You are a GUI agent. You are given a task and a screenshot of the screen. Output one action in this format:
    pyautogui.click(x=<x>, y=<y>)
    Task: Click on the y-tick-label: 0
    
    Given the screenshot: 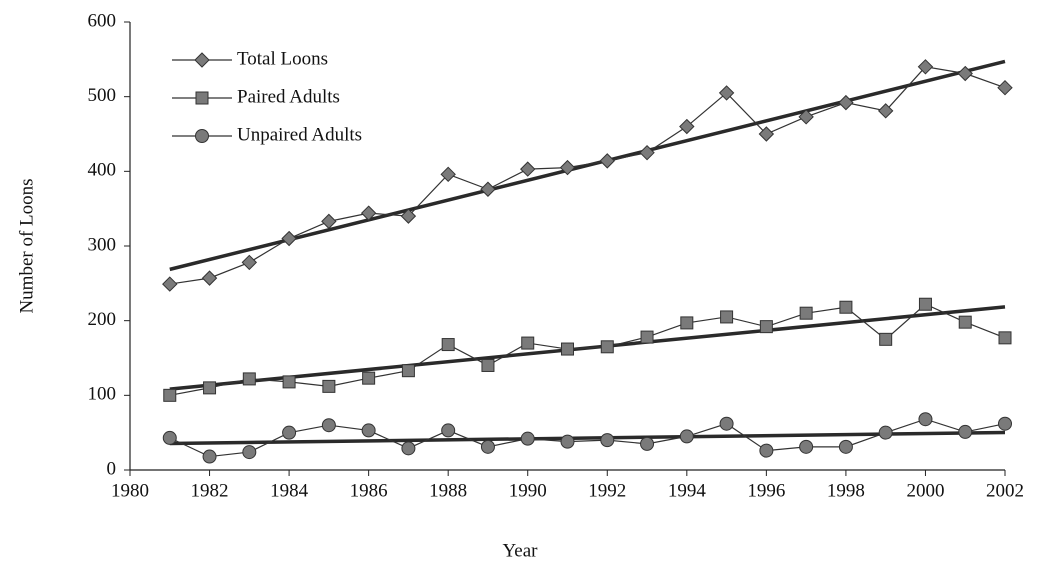 What is the action you would take?
    pyautogui.click(x=112, y=468)
    